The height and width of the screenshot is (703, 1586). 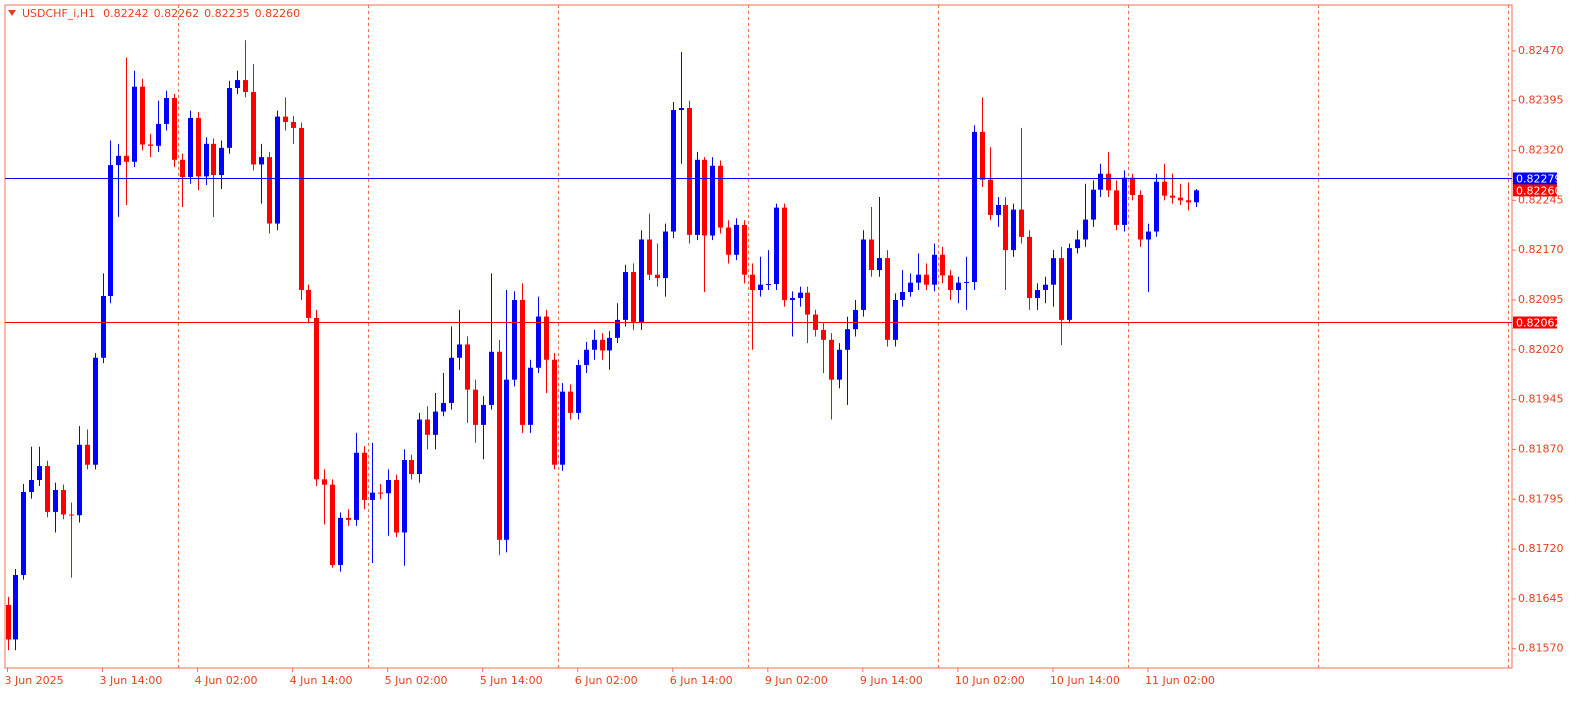 I want to click on y-tick-label: 0.82170, so click(x=1541, y=249).